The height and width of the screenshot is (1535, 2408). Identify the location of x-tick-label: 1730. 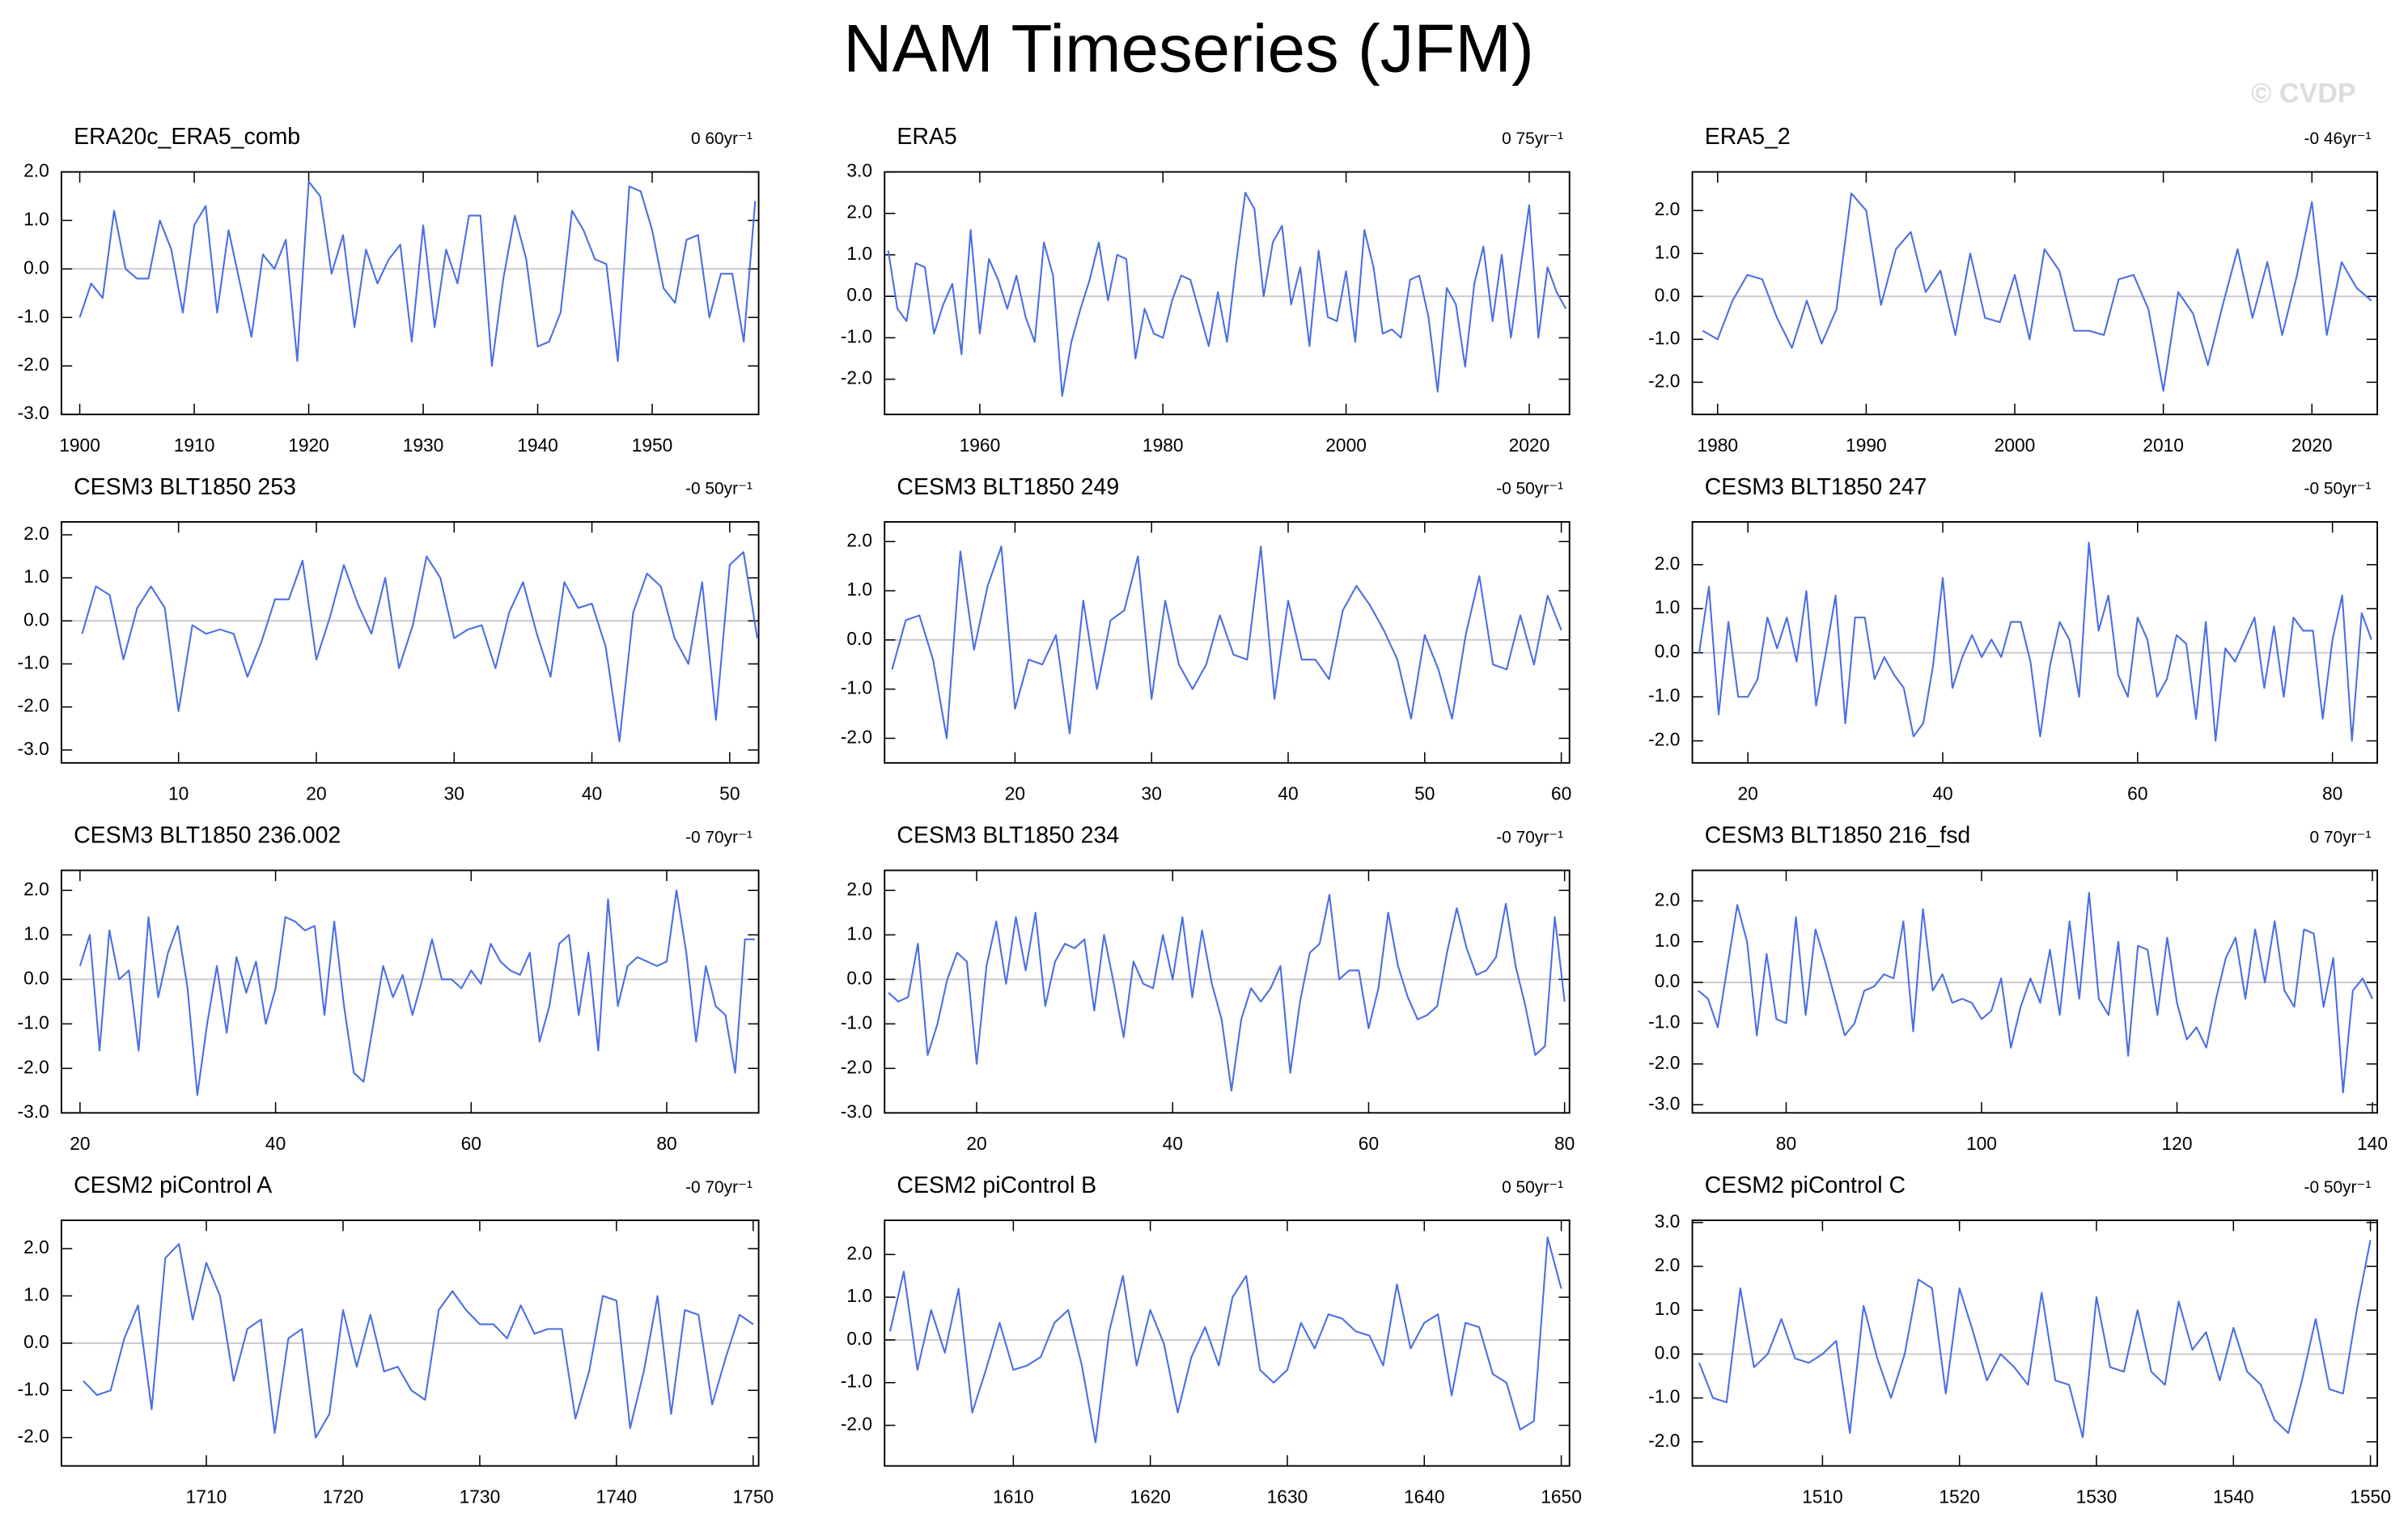
(480, 1497).